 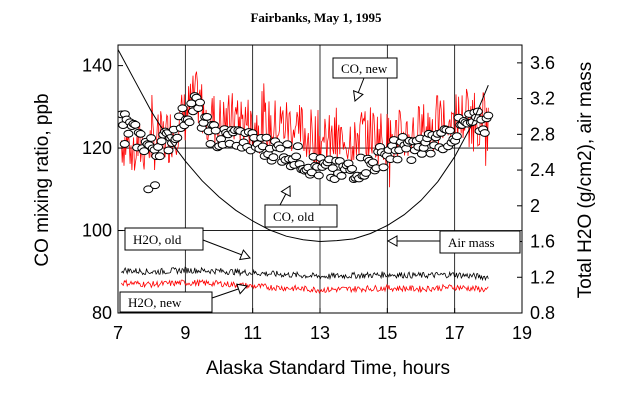 What do you see at coordinates (328, 368) in the screenshot?
I see `x-axis-label: Alaska Standard Time, hours` at bounding box center [328, 368].